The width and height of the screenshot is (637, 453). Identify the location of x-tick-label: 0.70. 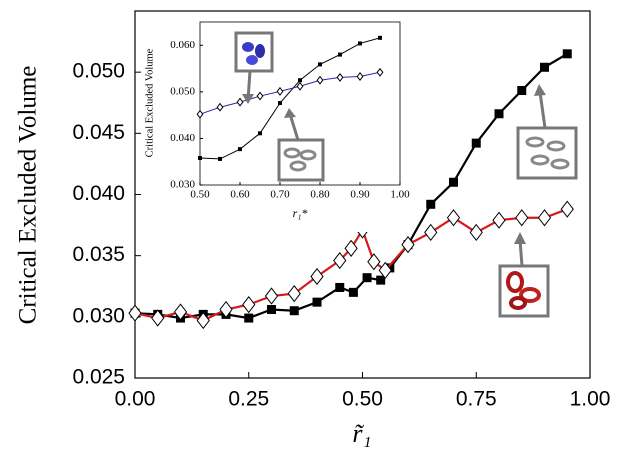
(280, 195).